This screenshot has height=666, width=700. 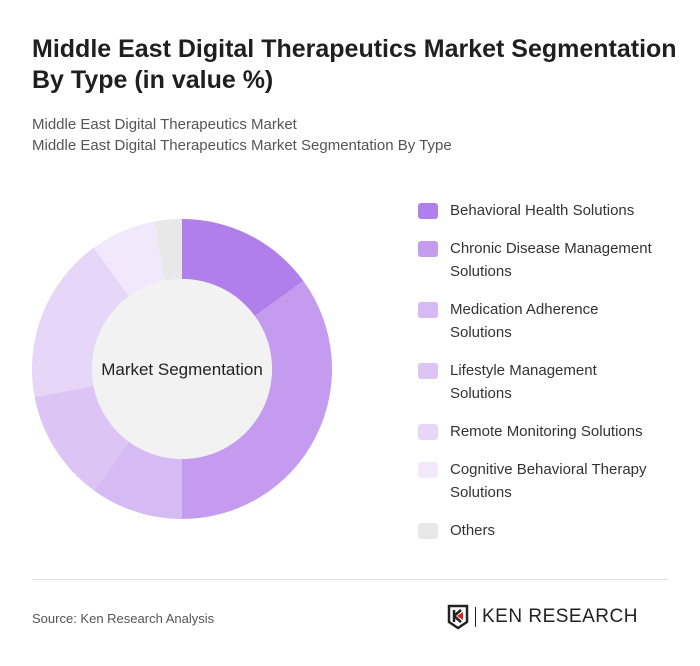 I want to click on legend-label: Cognitive Behavioral Therapy, so click(x=548, y=469).